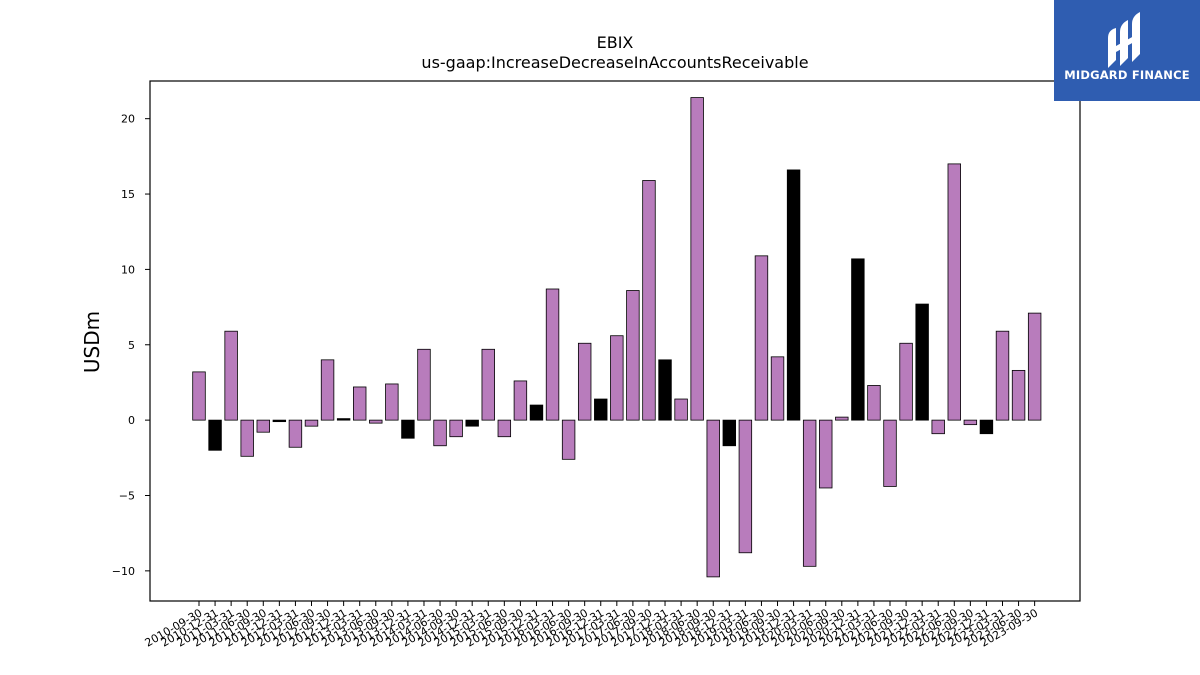 The height and width of the screenshot is (675, 1200). Describe the element at coordinates (128, 194) in the screenshot. I see `y-tick-label: 15` at that location.